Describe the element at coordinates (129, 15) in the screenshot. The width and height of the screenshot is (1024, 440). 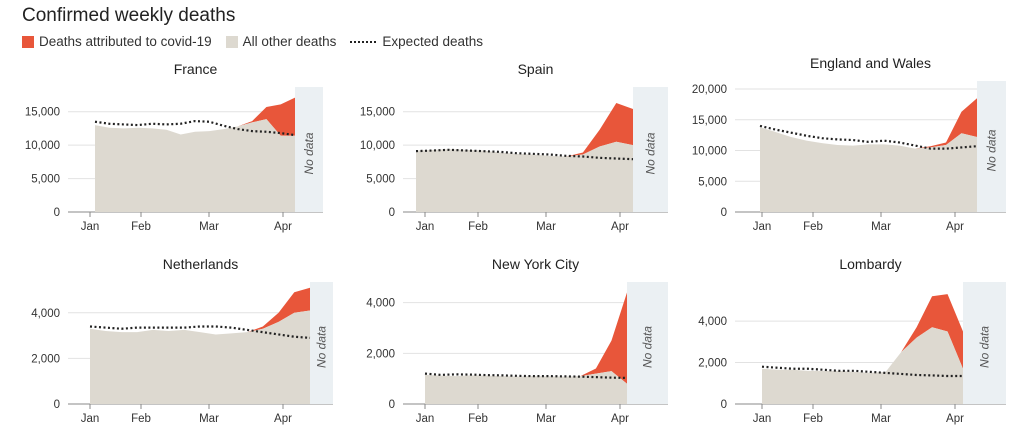
I see `page-title: Confirmed weekly deaths` at that location.